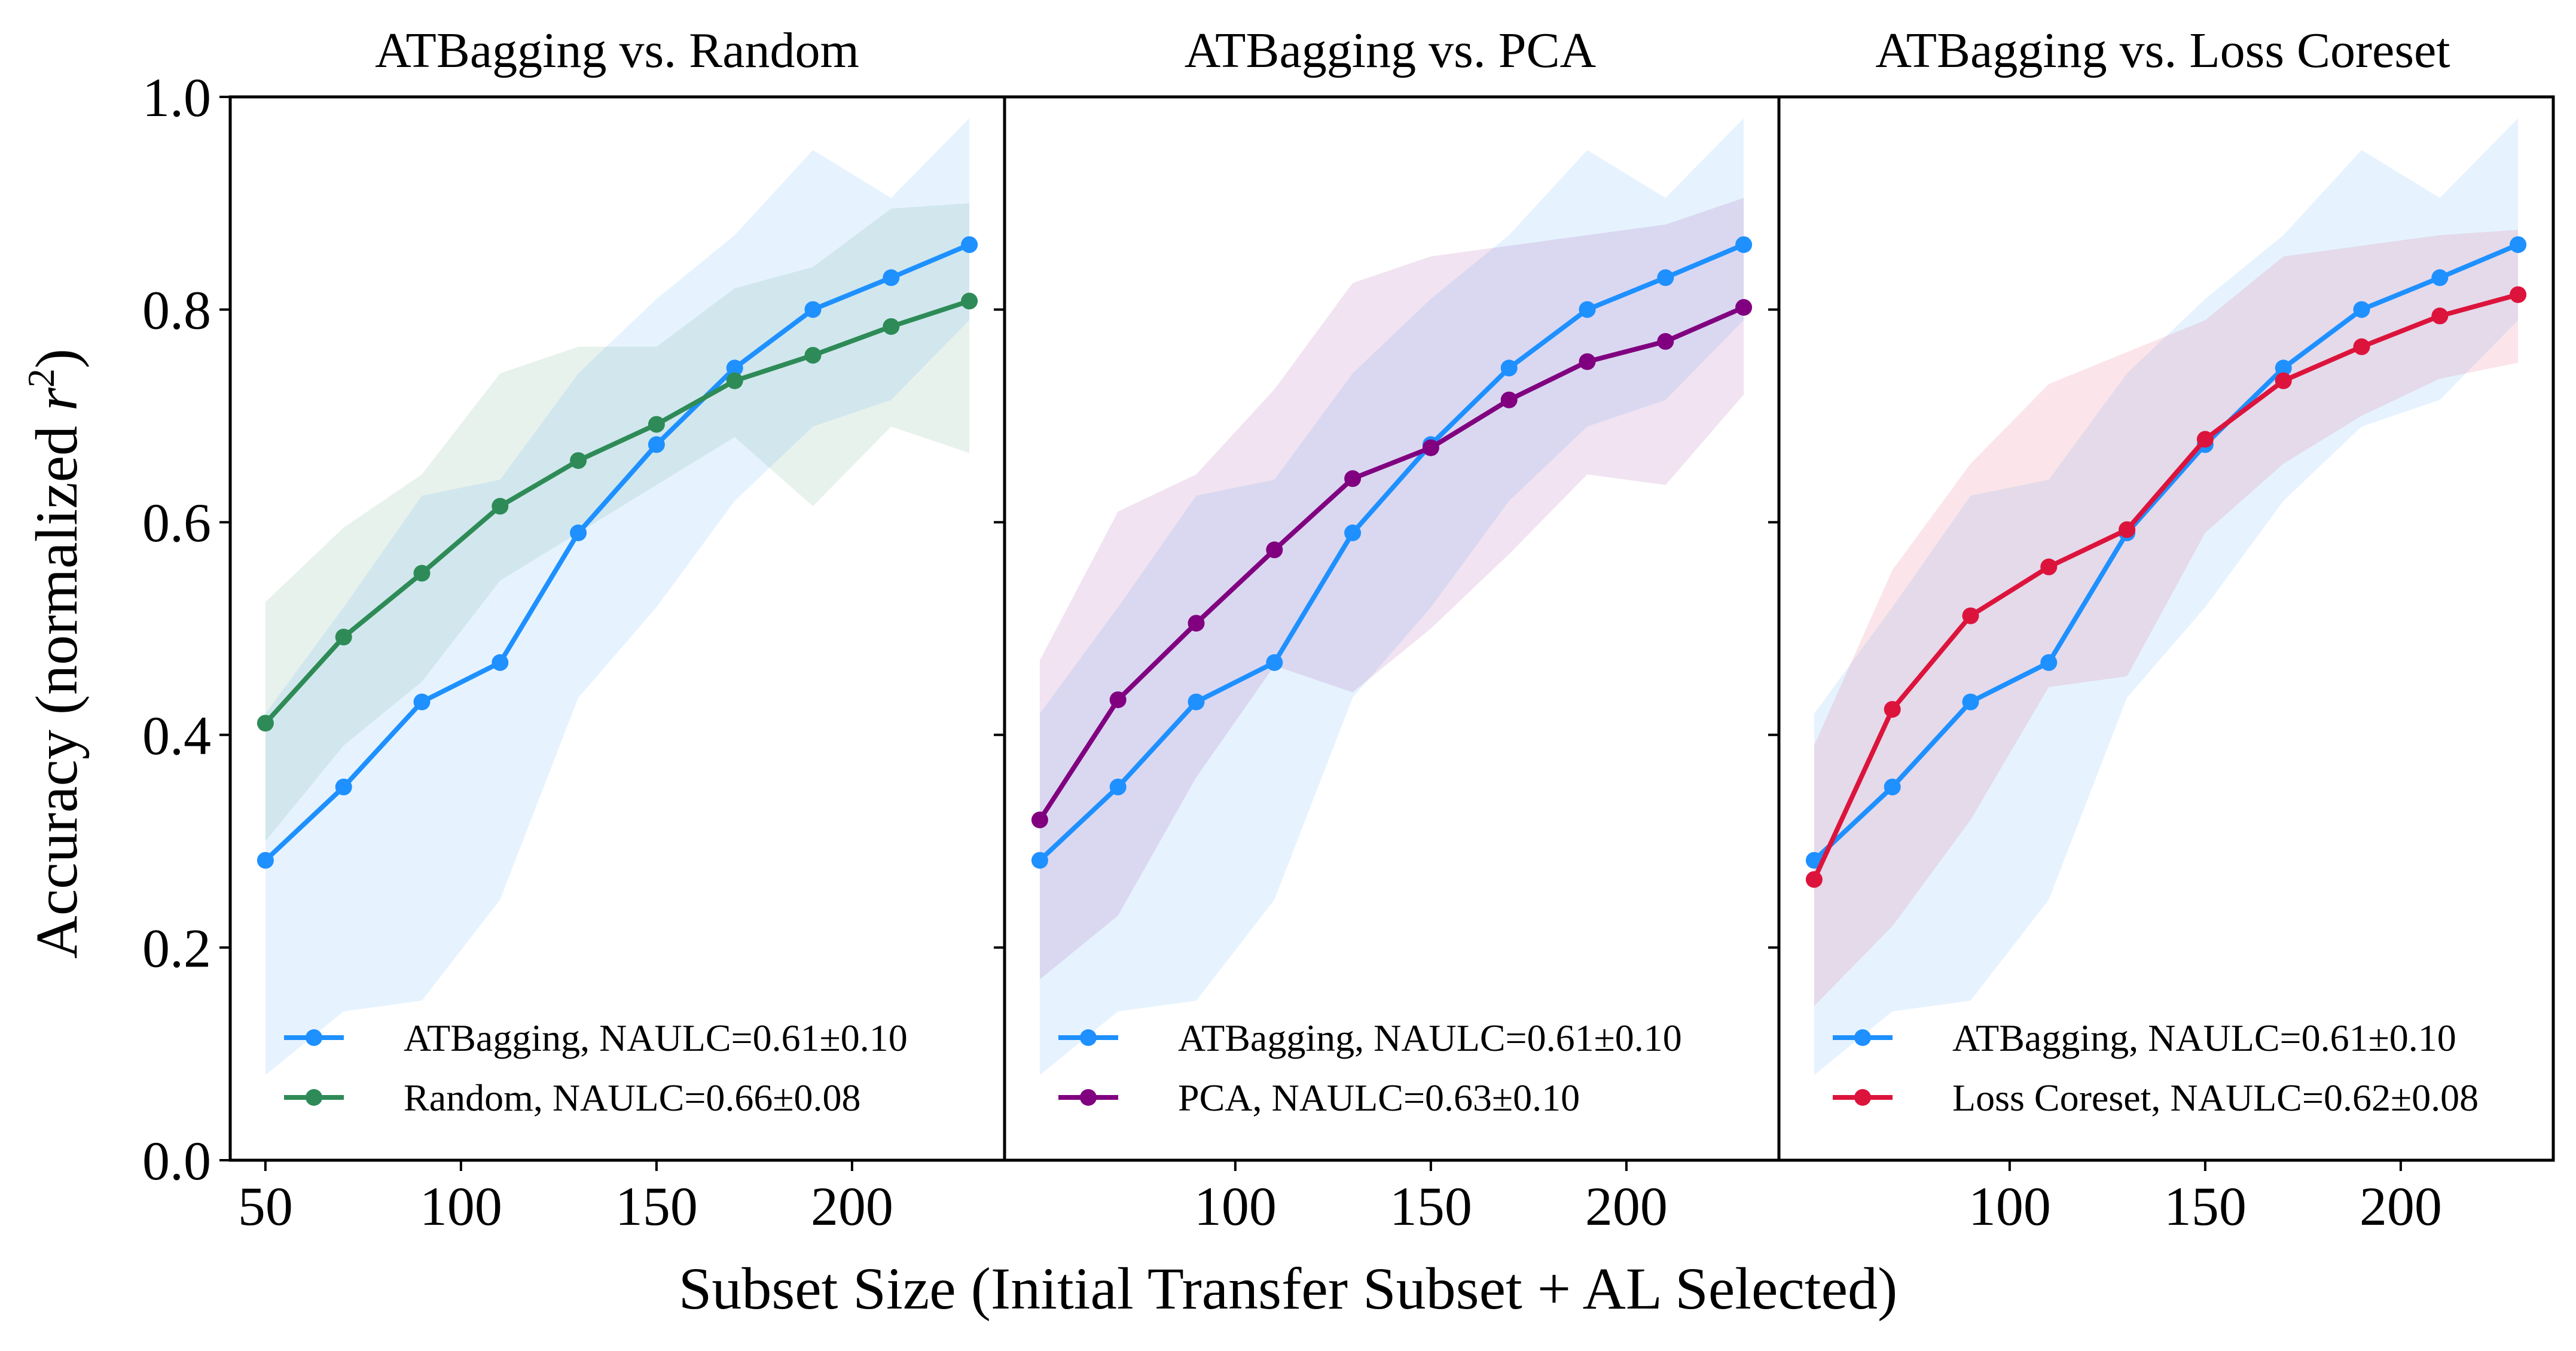 The image size is (2576, 1351). Describe the element at coordinates (632, 1097) in the screenshot. I see `legend-entry: Random, NAULC=0.66±0.08` at that location.